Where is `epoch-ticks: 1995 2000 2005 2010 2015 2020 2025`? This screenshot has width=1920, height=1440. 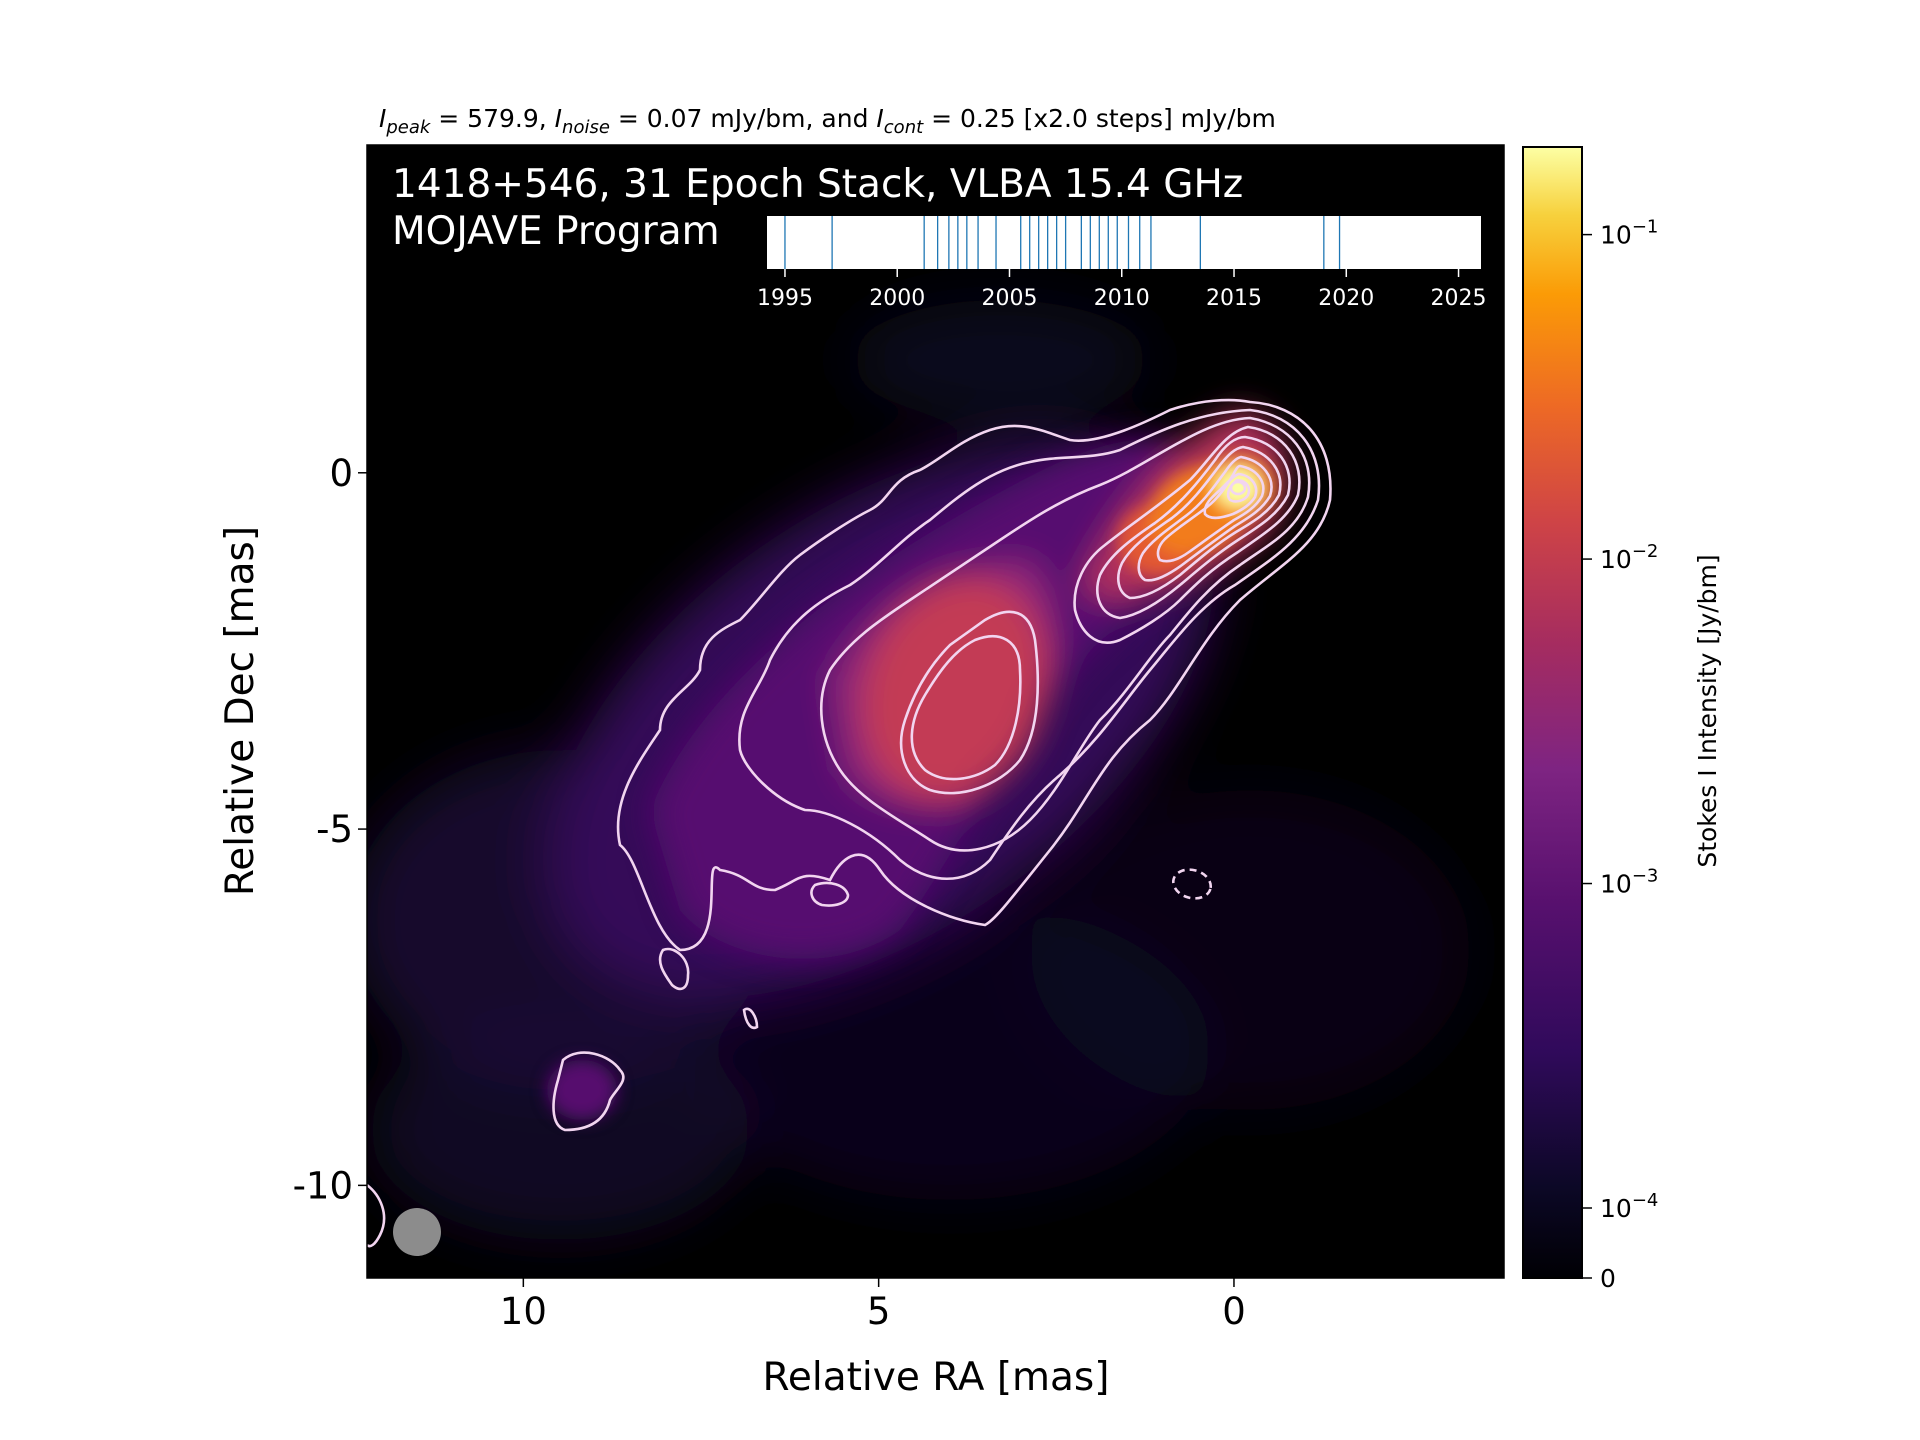
epoch-ticks: 1995 2000 2005 2010 2015 2020 2025 is located at coordinates (1122, 290).